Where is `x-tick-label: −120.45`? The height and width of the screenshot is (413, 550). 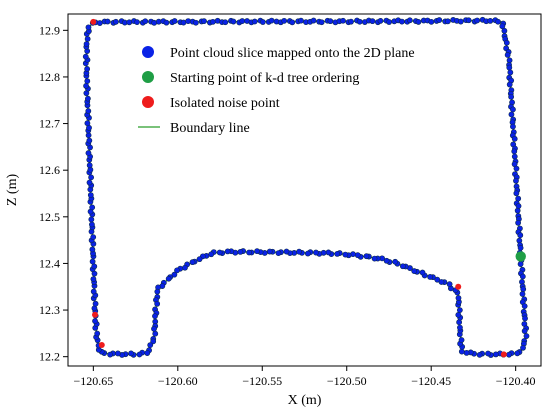
x-tick-label: −120.45 is located at coordinates (431, 381).